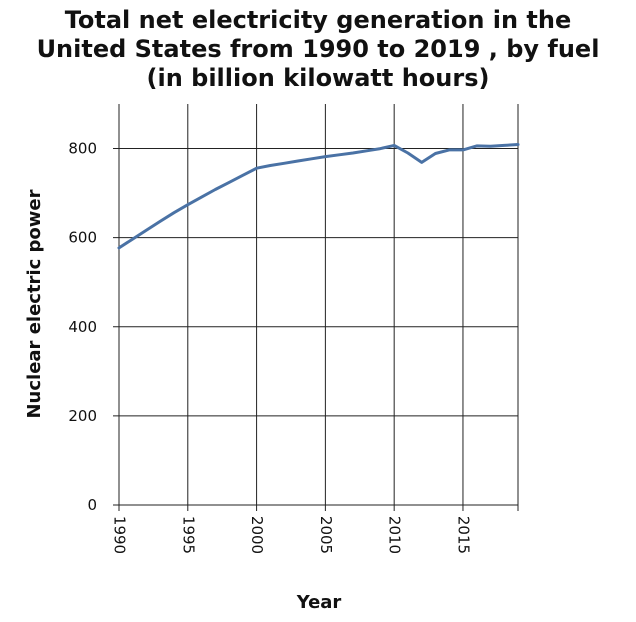  What do you see at coordinates (318, 78) in the screenshot?
I see `chart-title-line-3: (in billion kilowatt hours)` at bounding box center [318, 78].